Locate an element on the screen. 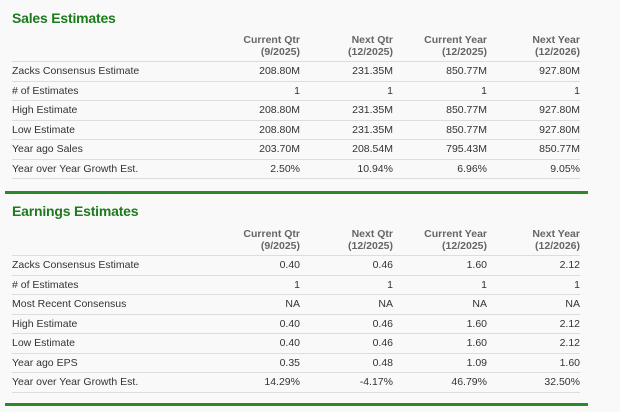 This screenshot has width=620, height=412. cell-value: 9.05% is located at coordinates (533, 169).